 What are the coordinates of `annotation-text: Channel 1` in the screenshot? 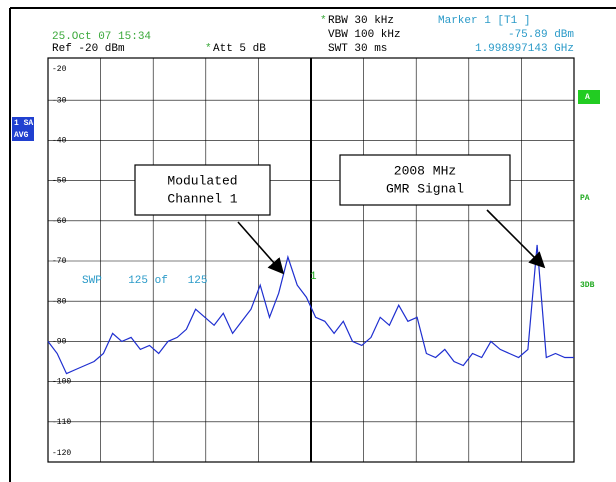 It's located at (202, 198).